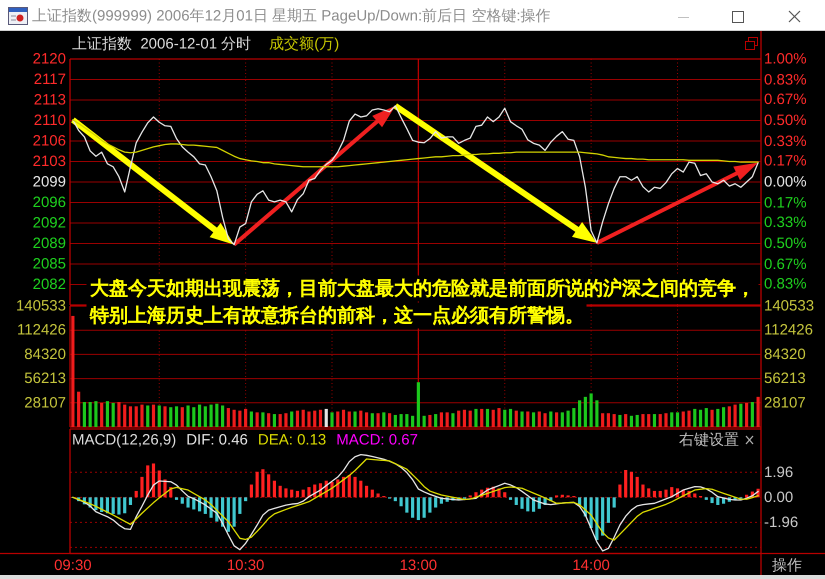 The image size is (825, 579). What do you see at coordinates (49, 59) in the screenshot?
I see `y-tick-label: 2120` at bounding box center [49, 59].